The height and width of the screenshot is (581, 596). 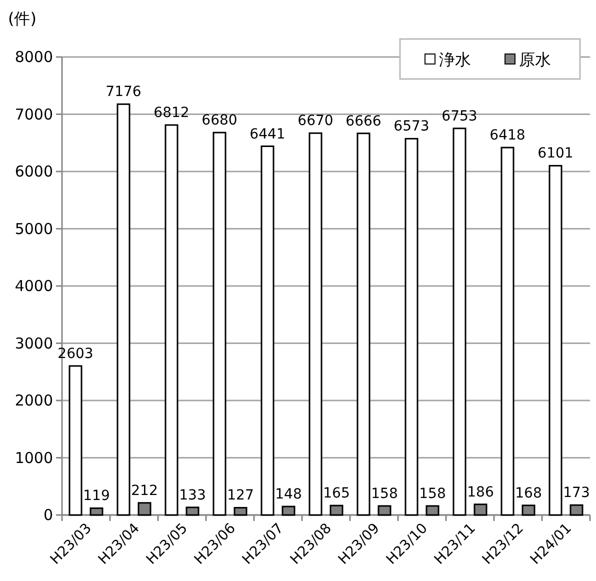 What do you see at coordinates (576, 493) in the screenshot?
I see `data-label: 173` at bounding box center [576, 493].